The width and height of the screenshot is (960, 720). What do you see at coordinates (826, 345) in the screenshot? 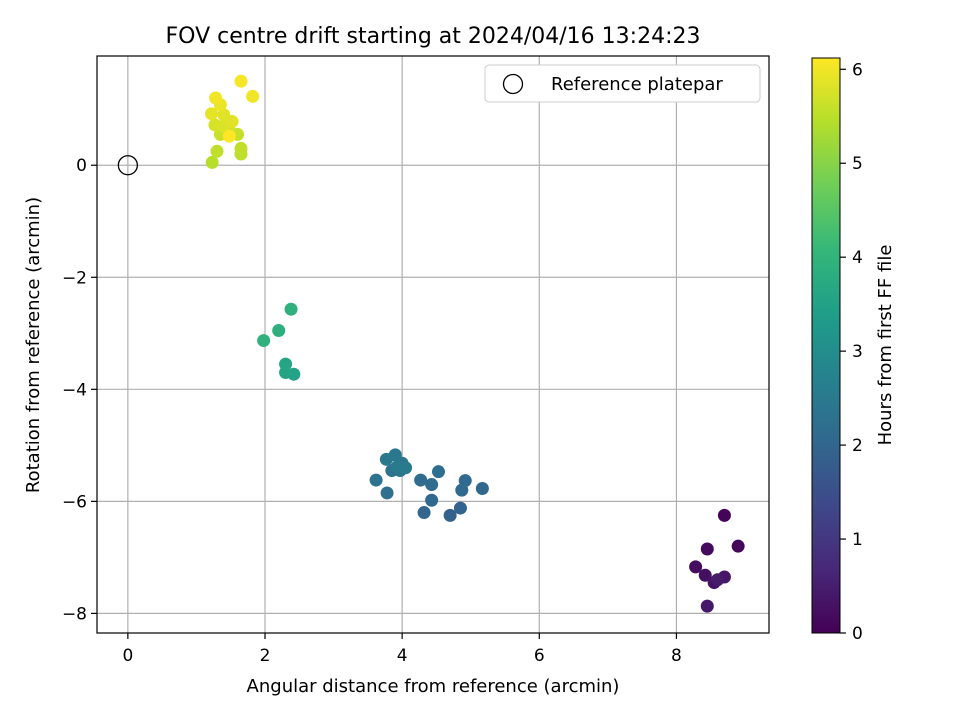
I see `colorbar-gradient` at bounding box center [826, 345].